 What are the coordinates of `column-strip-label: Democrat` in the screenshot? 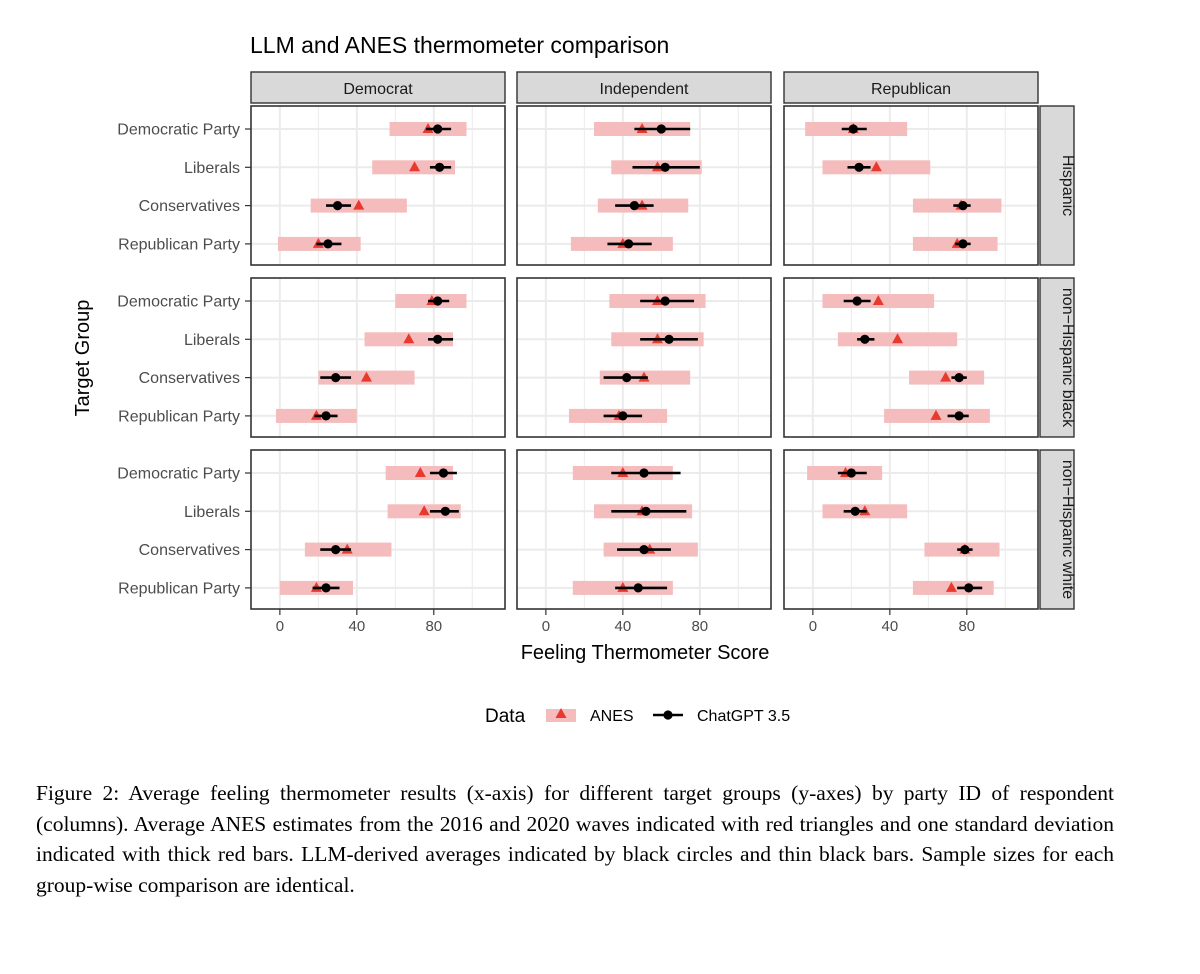 It's located at (378, 89).